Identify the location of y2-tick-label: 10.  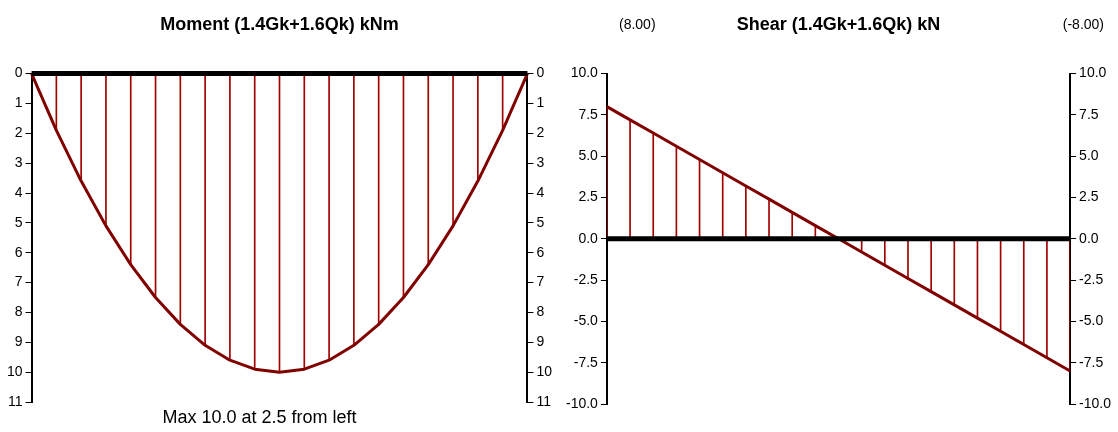
(544, 371).